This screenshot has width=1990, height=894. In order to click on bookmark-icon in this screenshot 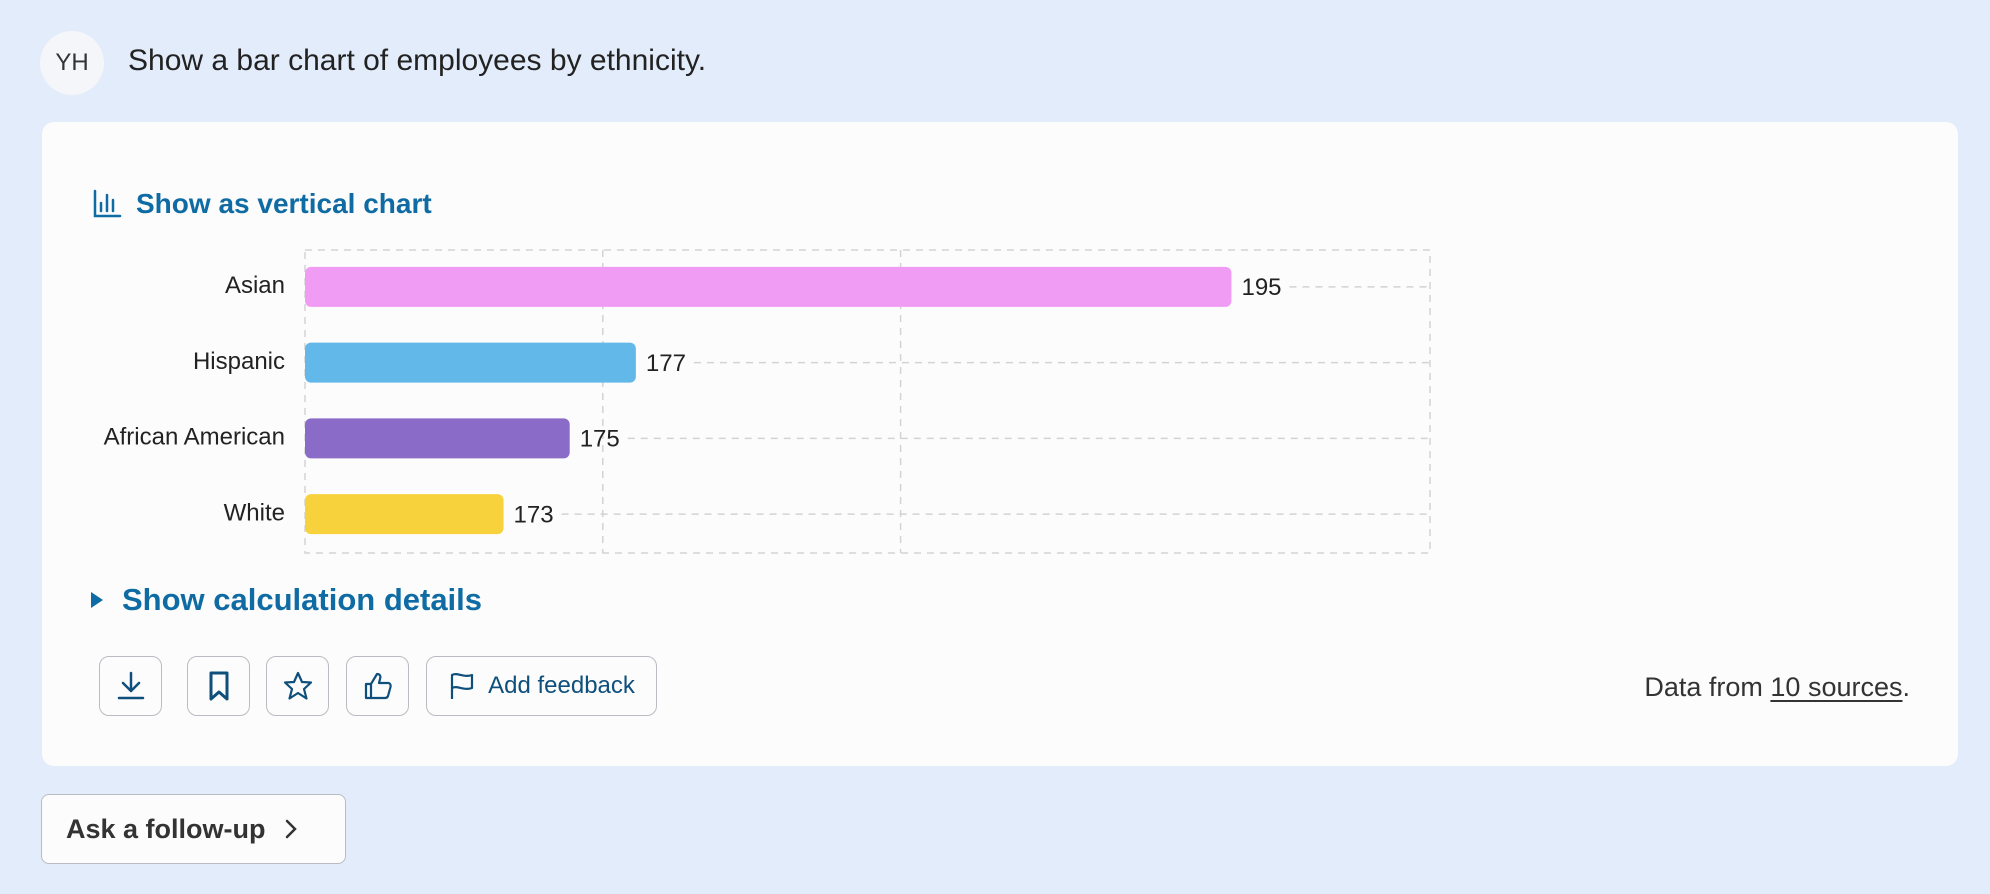, I will do `click(218, 686)`.